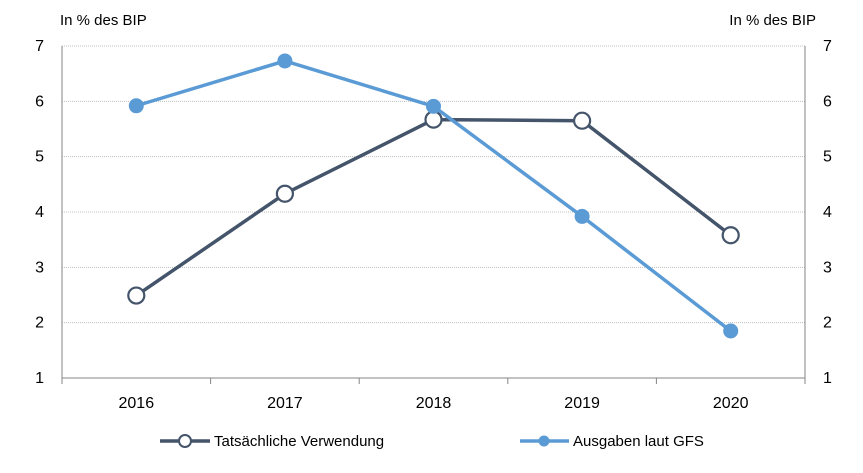 The width and height of the screenshot is (863, 473). Describe the element at coordinates (39, 323) in the screenshot. I see `left-y-tick-label: 2` at that location.